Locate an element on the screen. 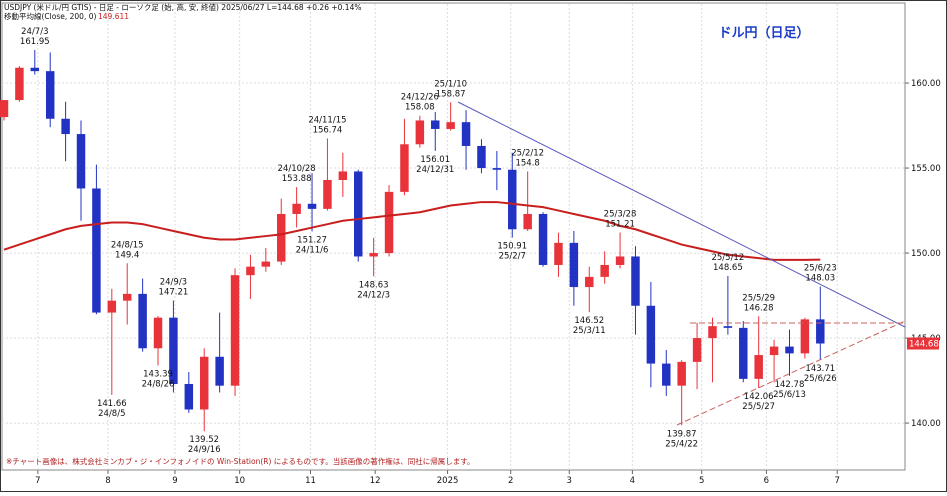 The height and width of the screenshot is (496, 947). x-tick-label: 6 is located at coordinates (766, 481).